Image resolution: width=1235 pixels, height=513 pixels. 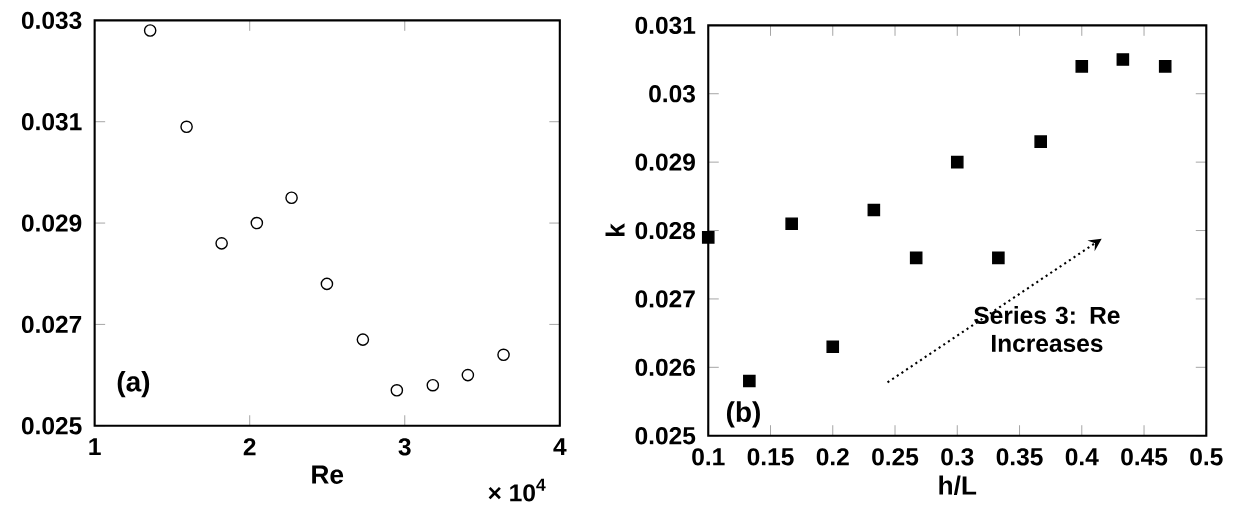 What do you see at coordinates (249, 447) in the screenshot?
I see `x-tick-label: 2` at bounding box center [249, 447].